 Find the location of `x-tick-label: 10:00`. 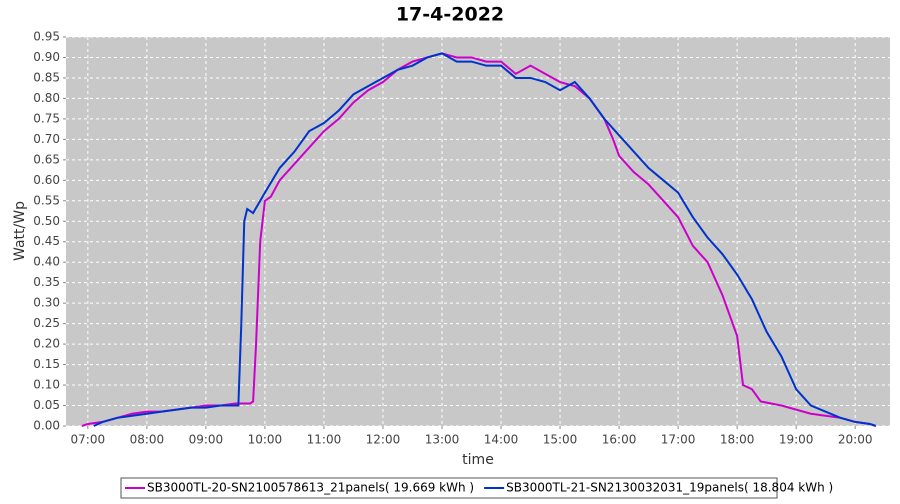

x-tick-label: 10:00 is located at coordinates (265, 440).